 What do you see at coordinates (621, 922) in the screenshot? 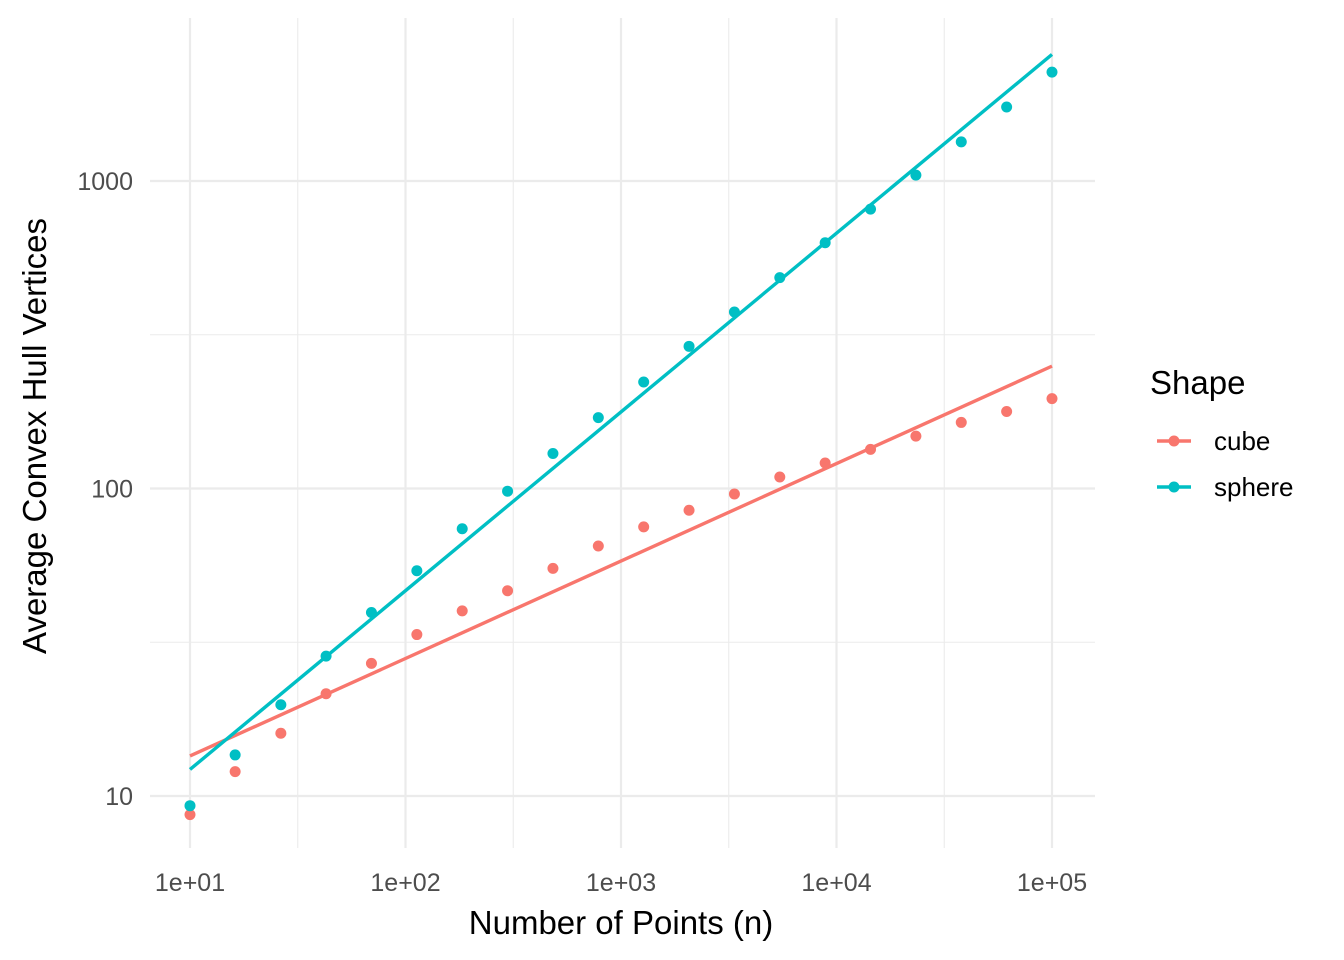
I see `x-axis-title: Number of Points (n)` at bounding box center [621, 922].